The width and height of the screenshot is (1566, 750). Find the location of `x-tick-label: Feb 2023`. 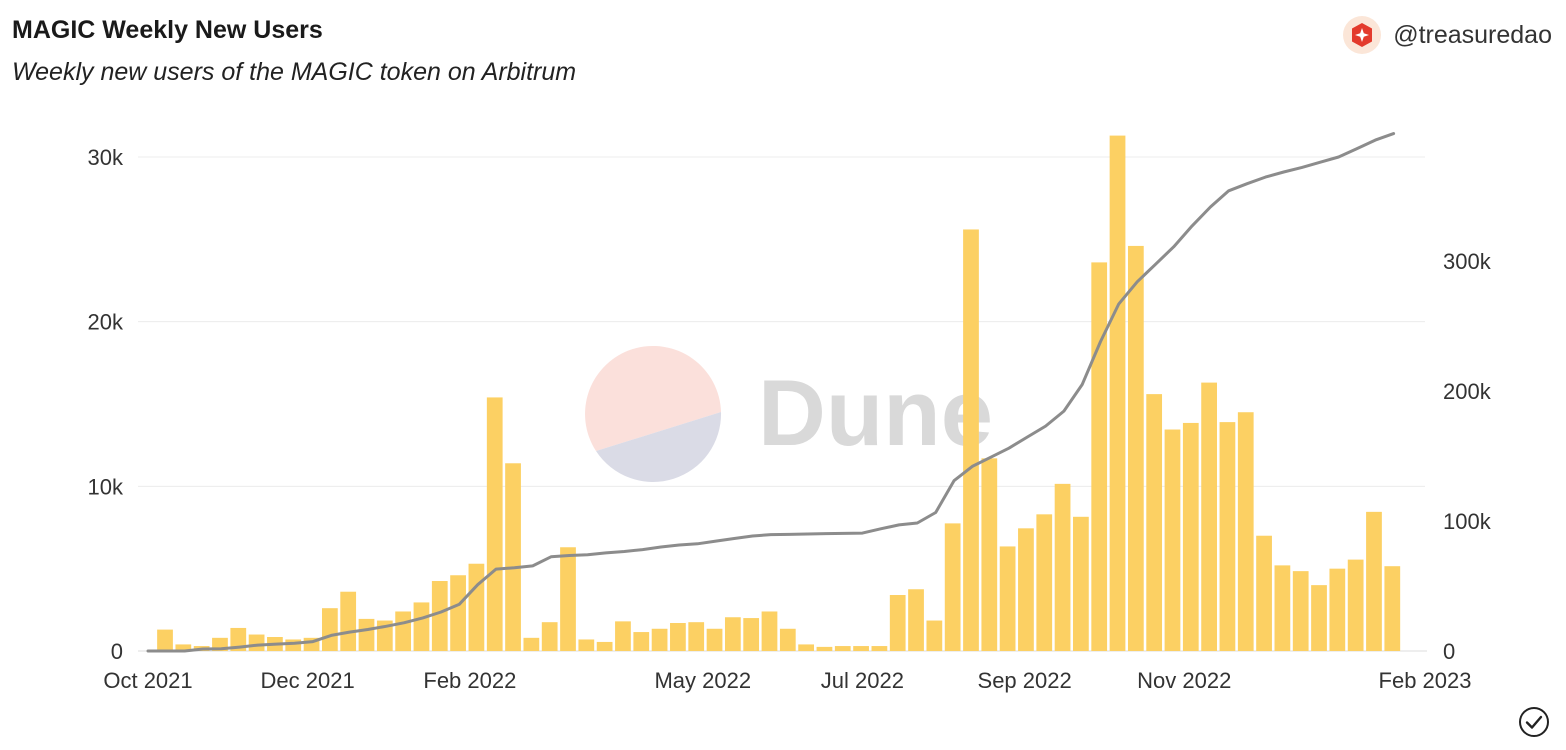

x-tick-label: Feb 2023 is located at coordinates (1425, 680).